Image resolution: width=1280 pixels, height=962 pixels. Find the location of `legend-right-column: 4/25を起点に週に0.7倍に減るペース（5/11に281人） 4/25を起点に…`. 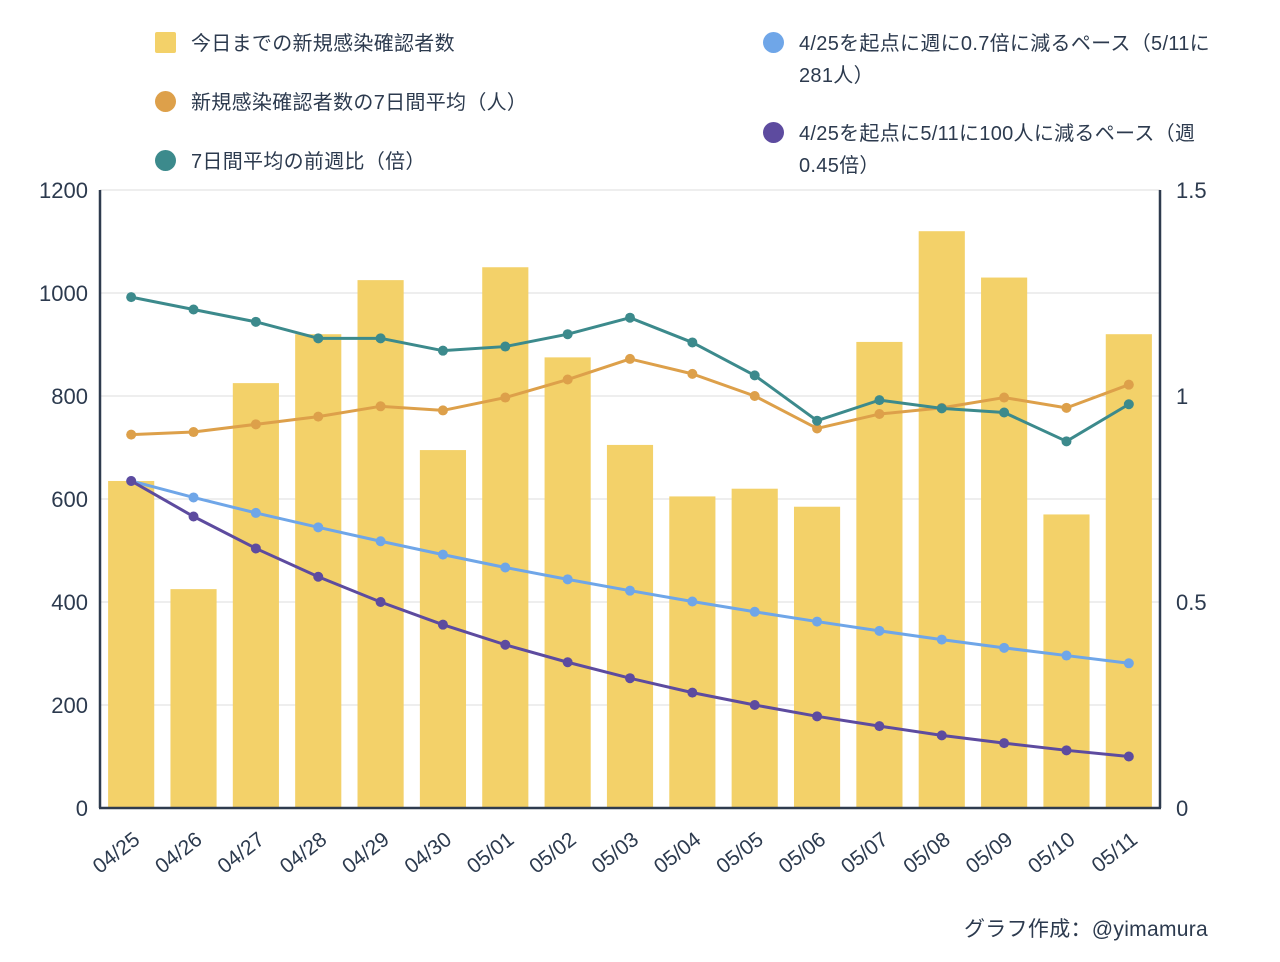

legend-right-column: 4/25を起点に週に0.7倍に減るペース（5/11に281人） 4/25を起点に… is located at coordinates (989, 105).